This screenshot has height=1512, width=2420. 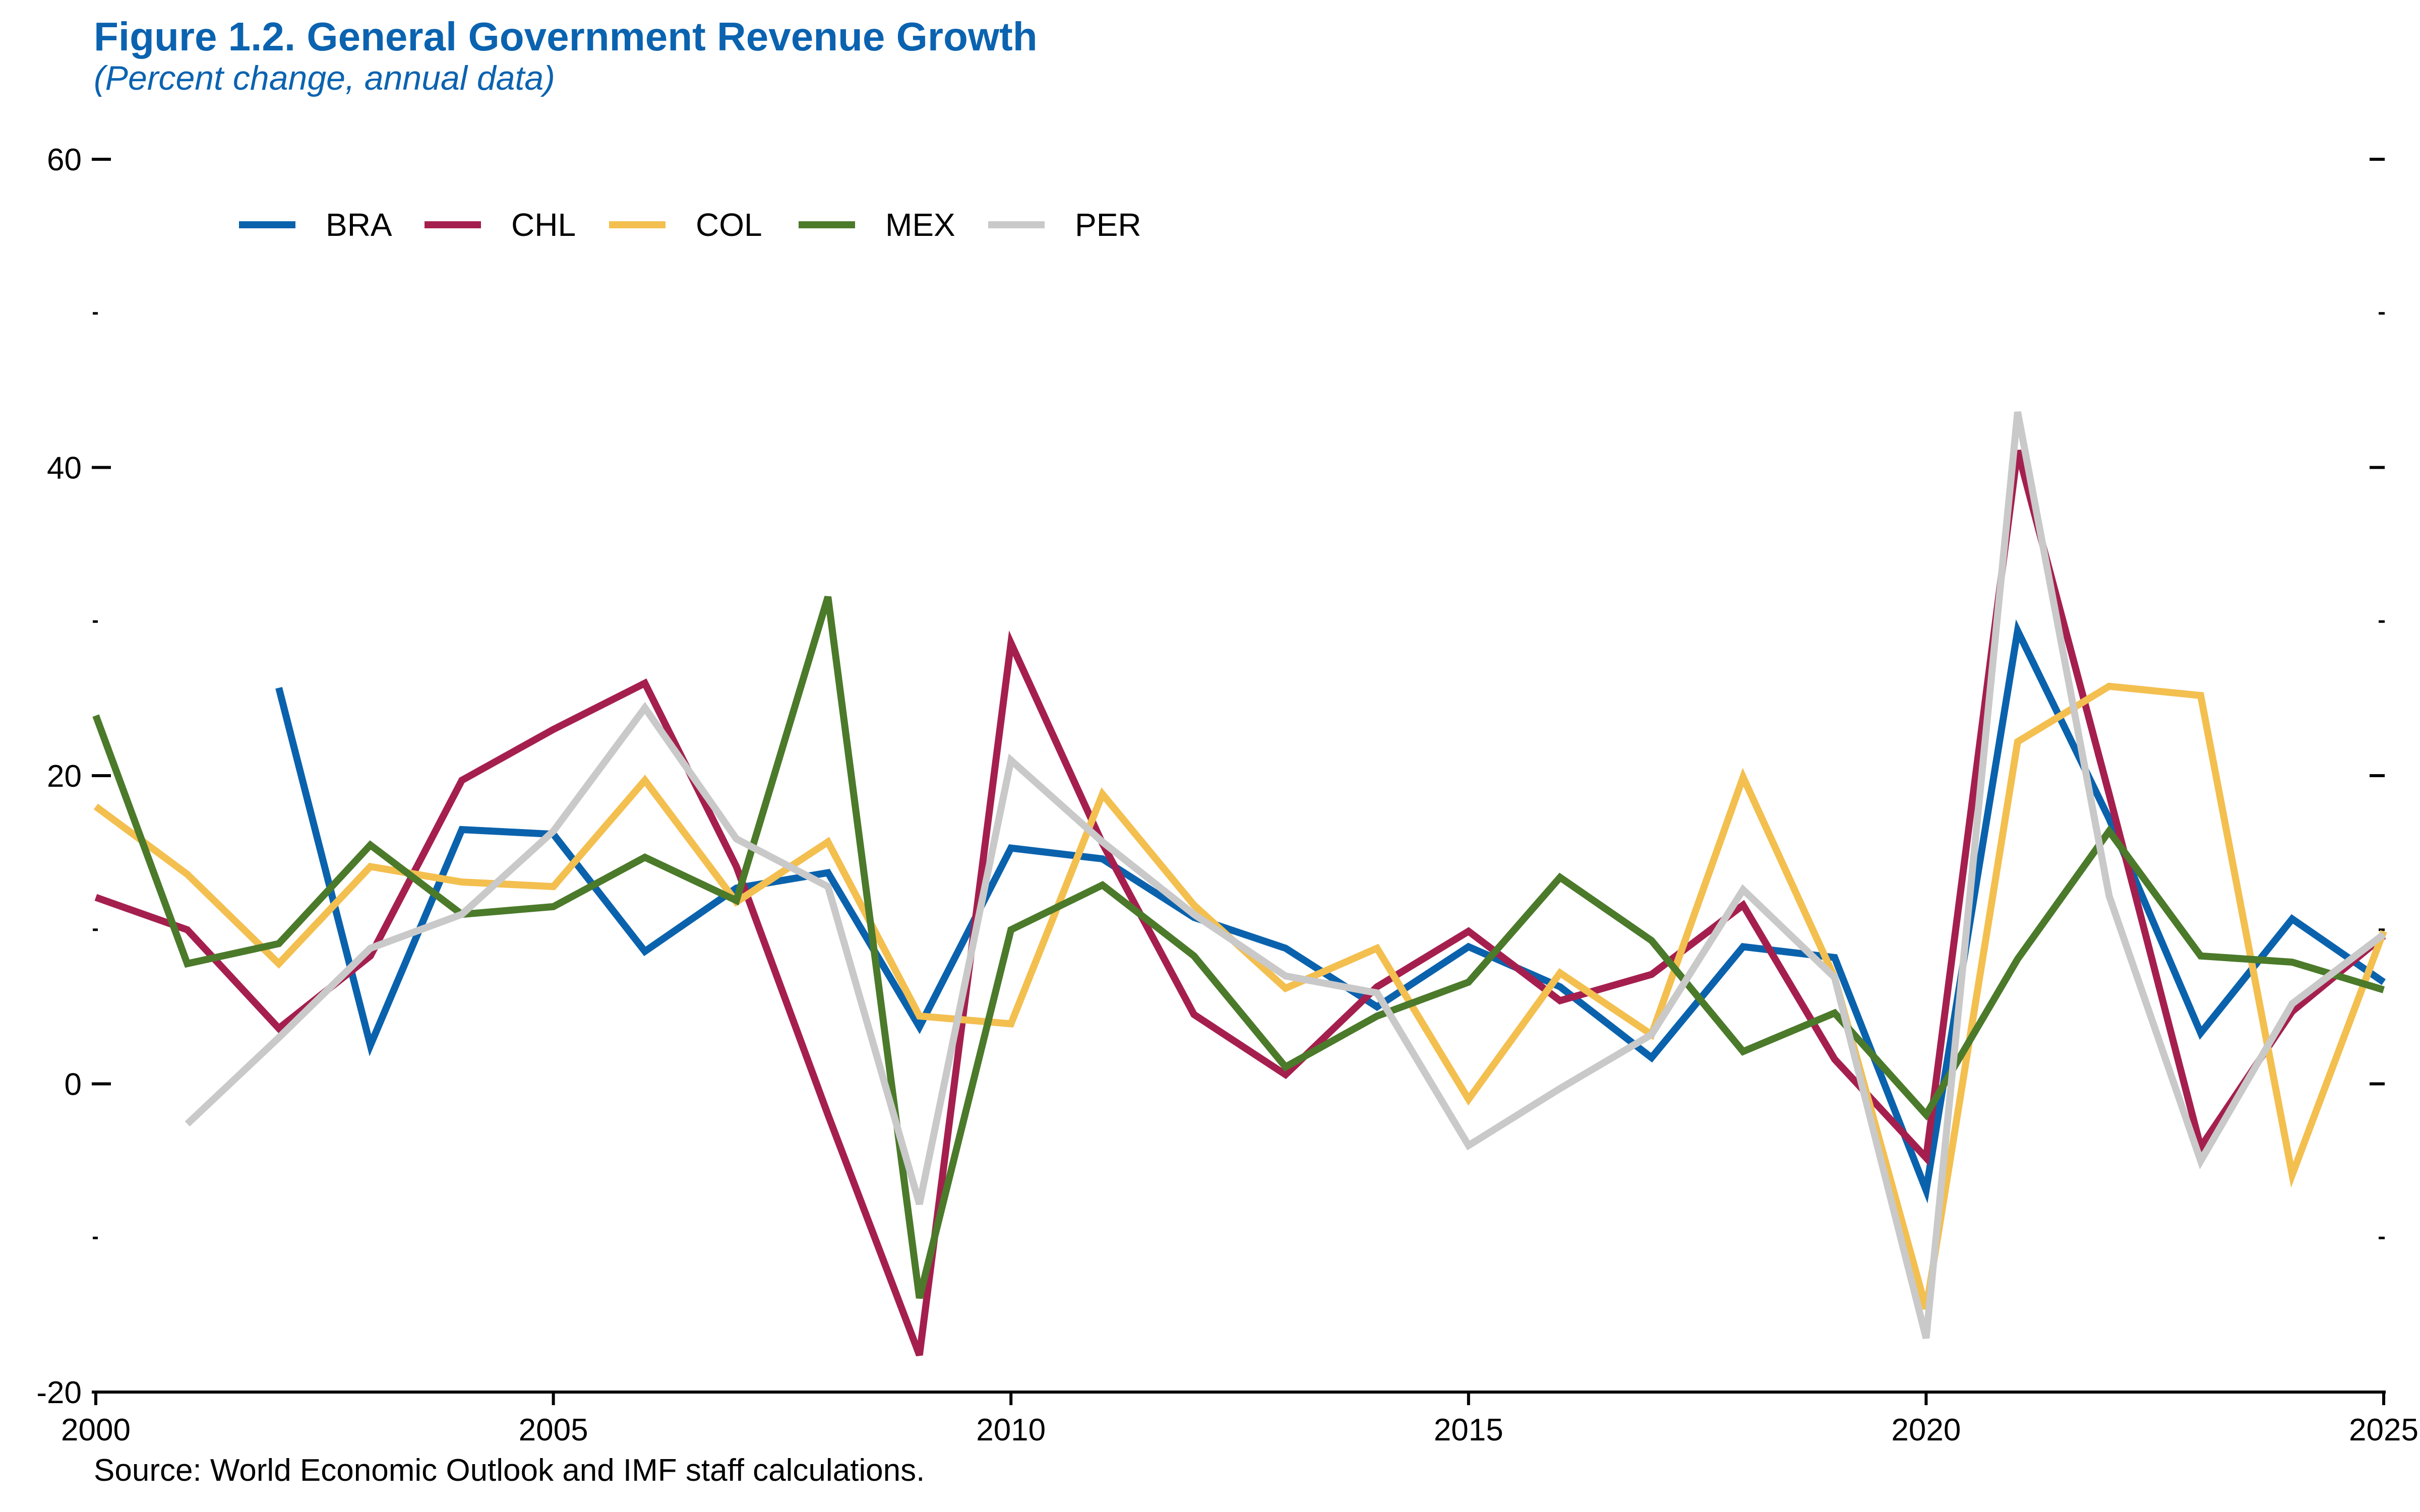 I want to click on x-tick-label: 2005, so click(x=553, y=1430).